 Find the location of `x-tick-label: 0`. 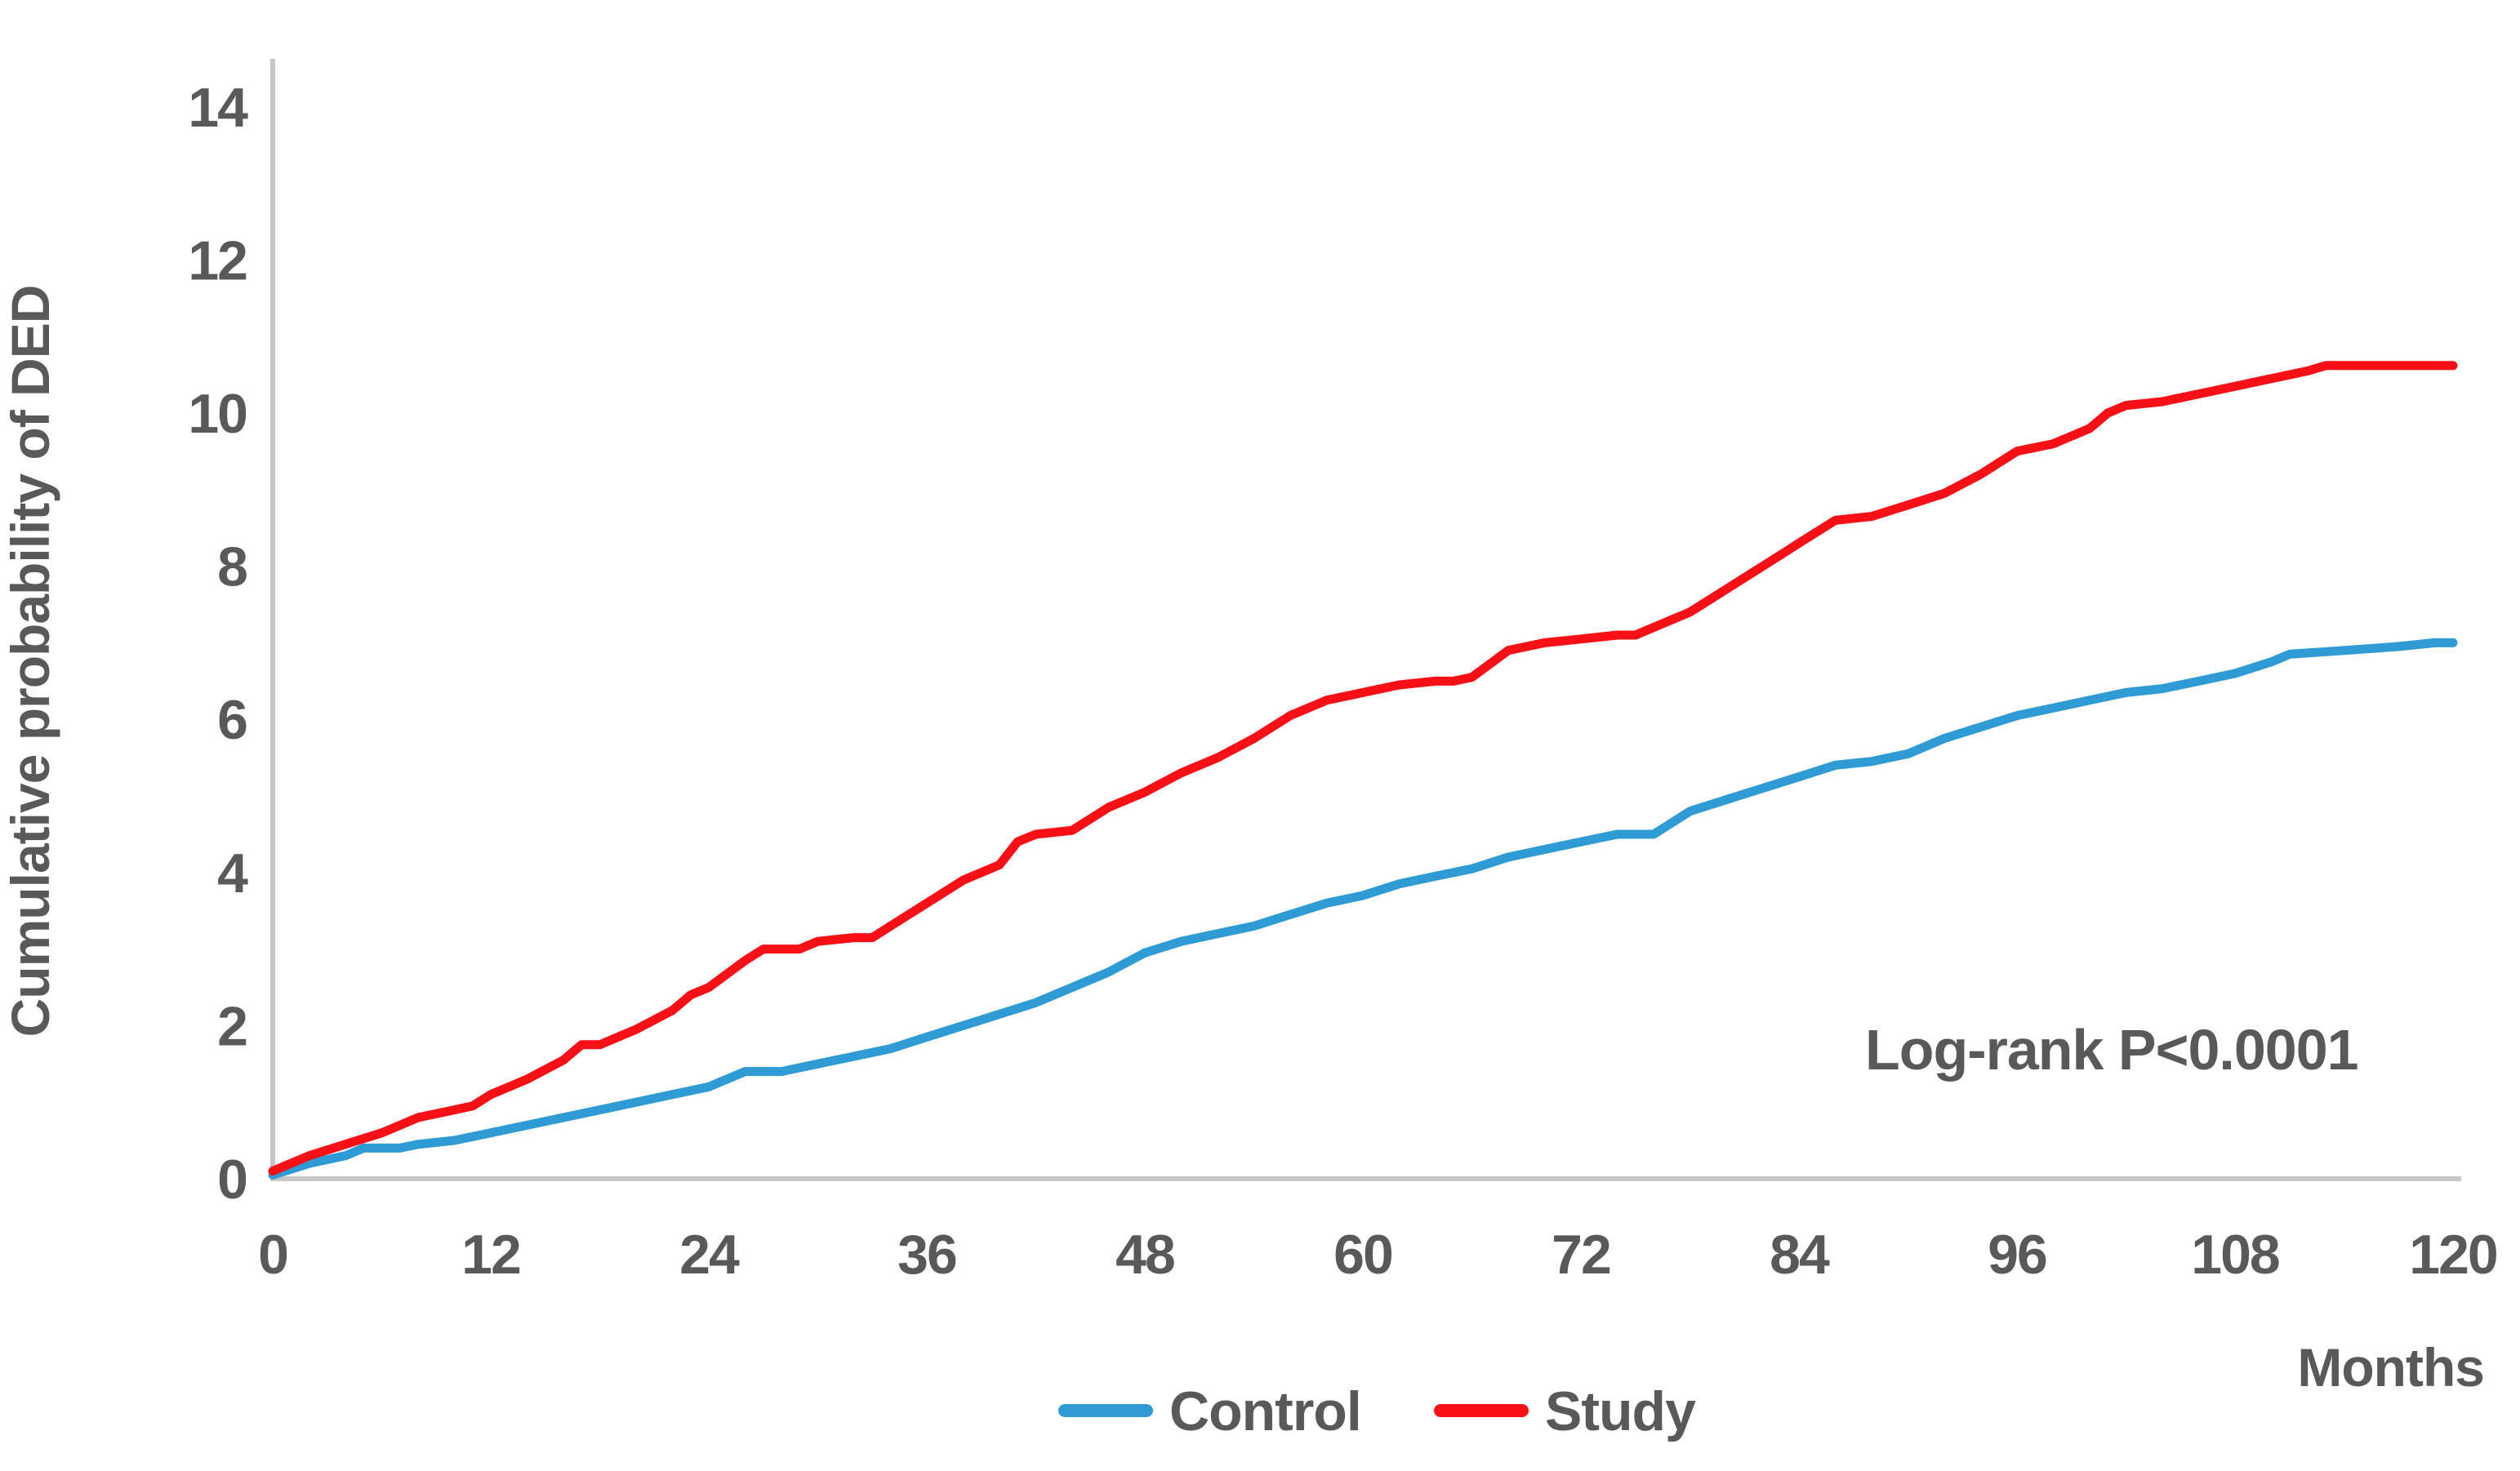

x-tick-label: 0 is located at coordinates (272, 1255).